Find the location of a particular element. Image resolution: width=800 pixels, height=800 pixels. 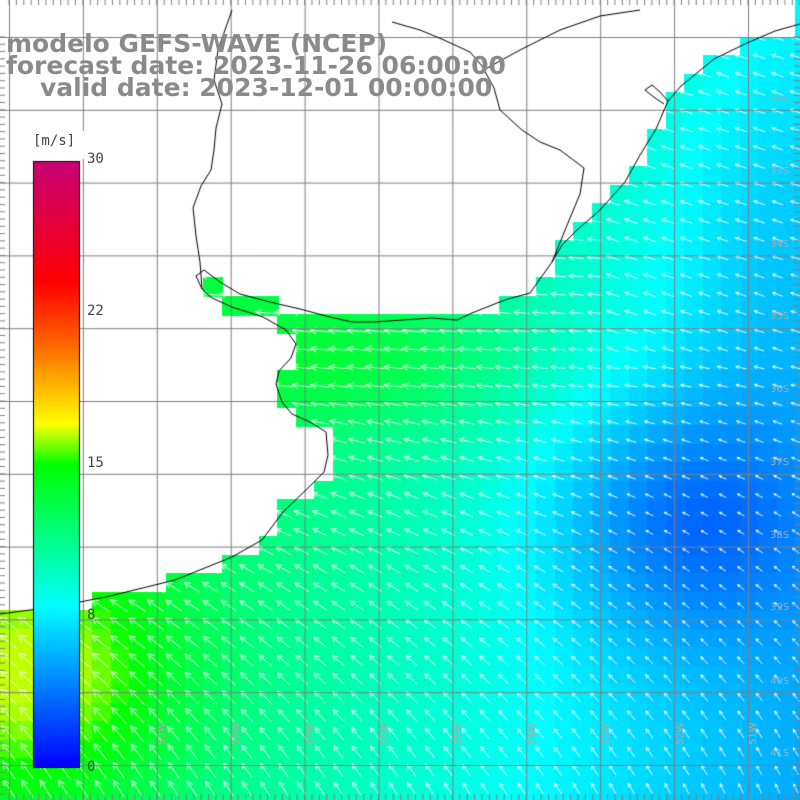

lon-label: 59W is located at coordinates (162, 733).